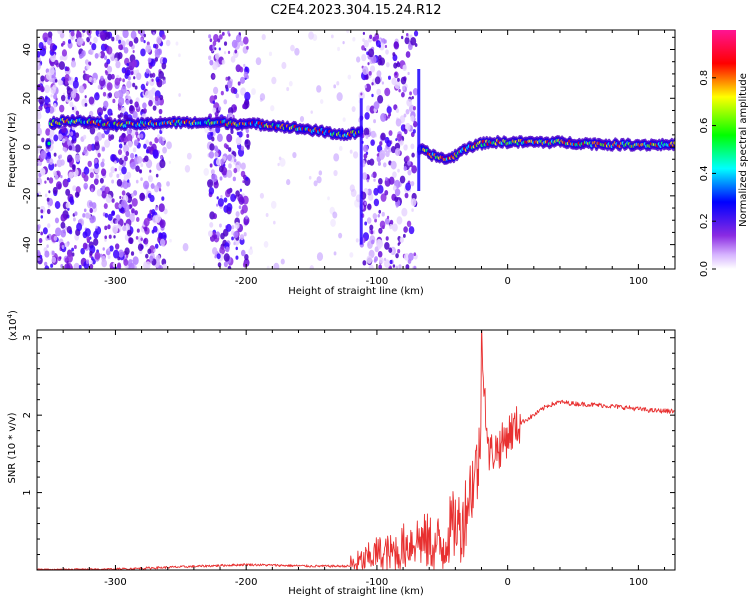  I want to click on y-tick-label: 2, so click(27, 415).